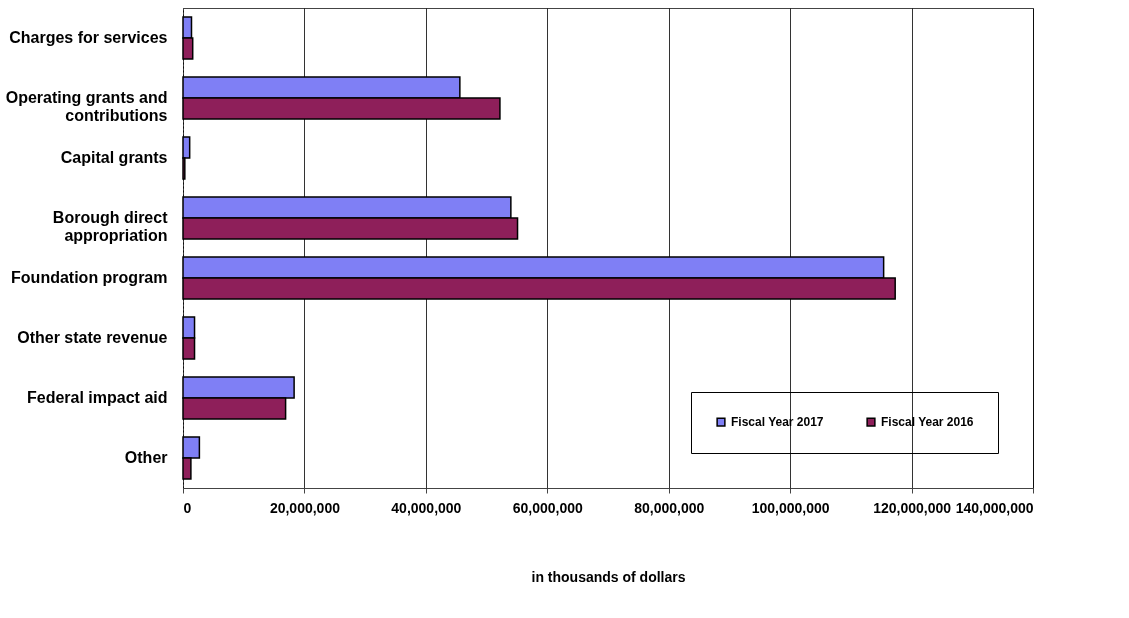  What do you see at coordinates (426, 507) in the screenshot?
I see `x-tick-label: 40,000,000` at bounding box center [426, 507].